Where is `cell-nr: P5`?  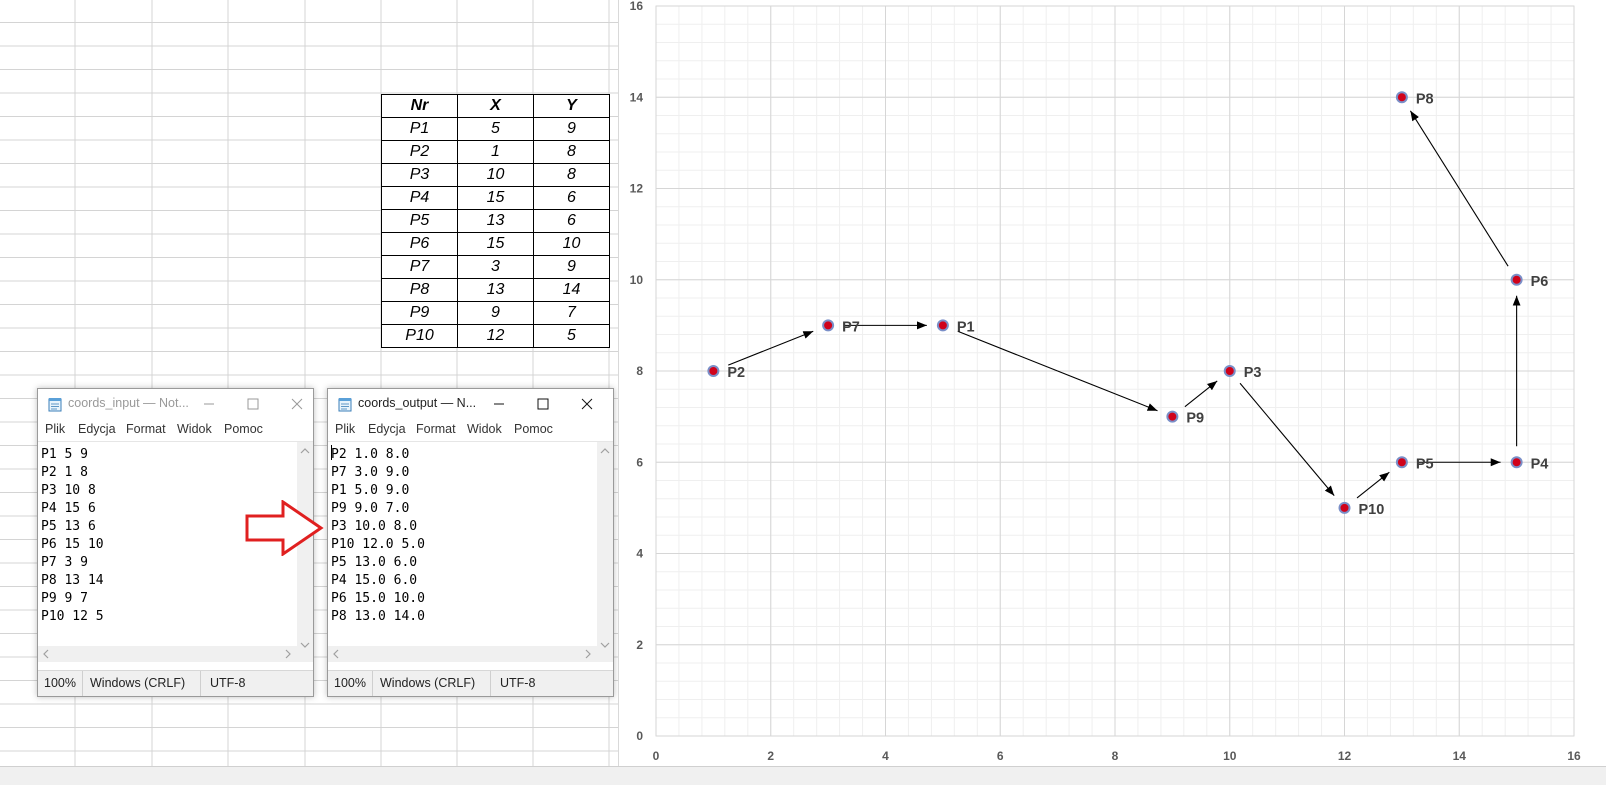 cell-nr: P5 is located at coordinates (419, 221).